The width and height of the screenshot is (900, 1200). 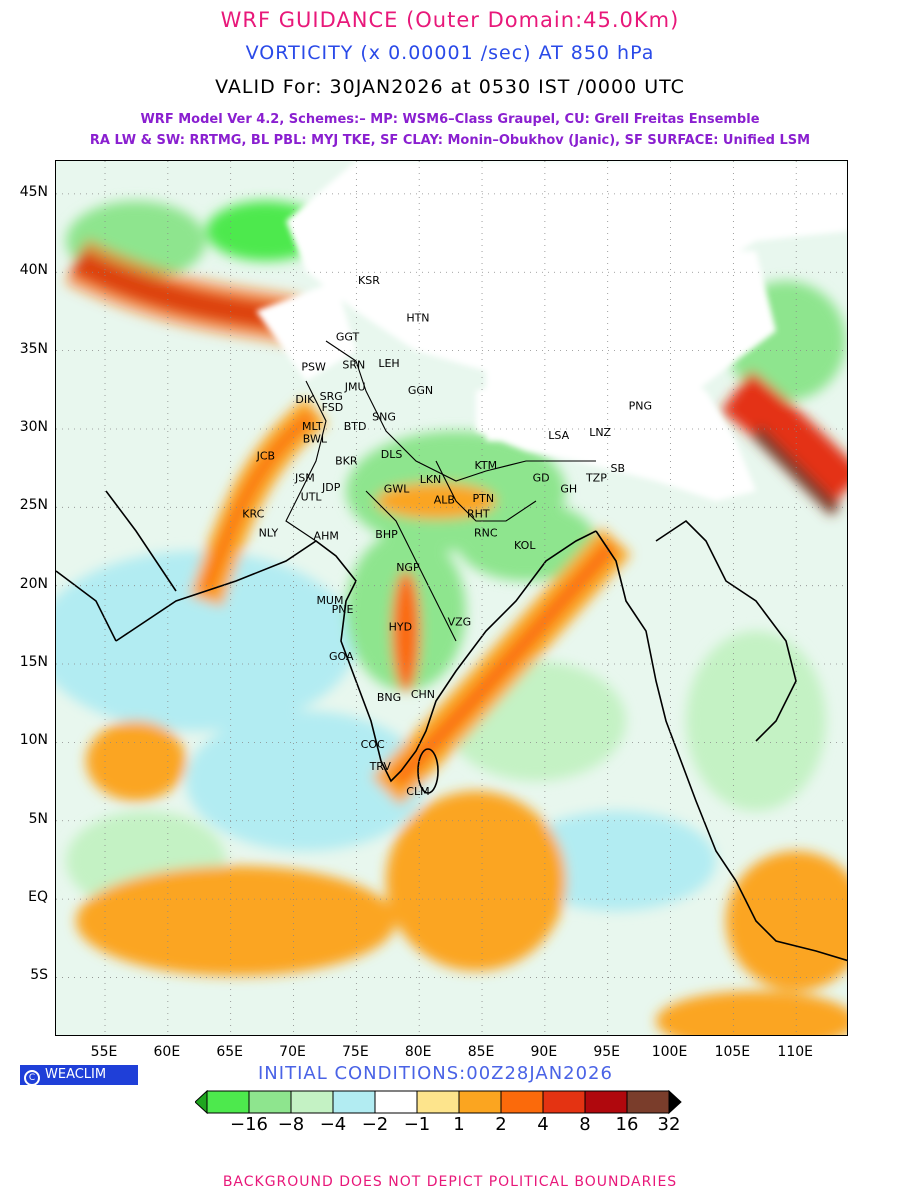 What do you see at coordinates (253, 514) in the screenshot?
I see `city-label: KRC` at bounding box center [253, 514].